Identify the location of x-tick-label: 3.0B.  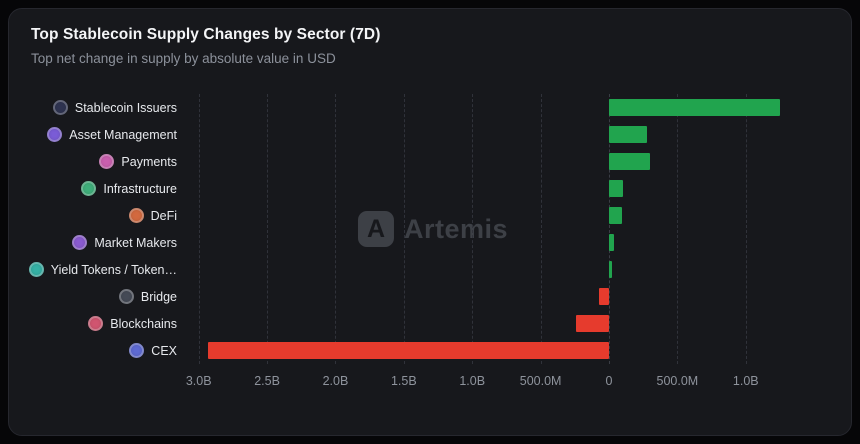
(198, 381).